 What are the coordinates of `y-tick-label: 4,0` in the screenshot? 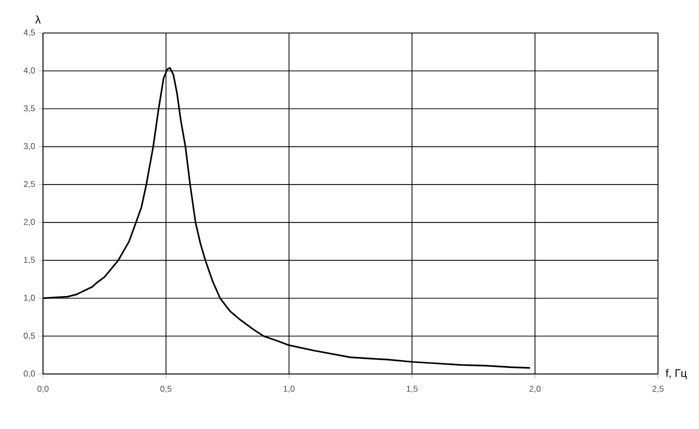 It's located at (29, 70).